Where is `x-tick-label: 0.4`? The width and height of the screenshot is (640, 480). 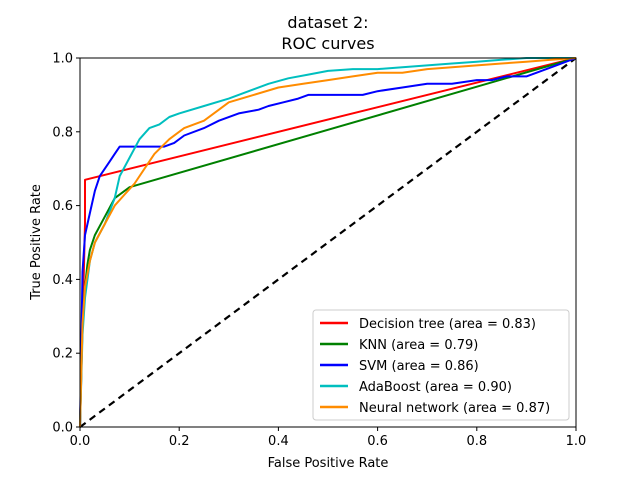
x-tick-label: 0.4 is located at coordinates (278, 441).